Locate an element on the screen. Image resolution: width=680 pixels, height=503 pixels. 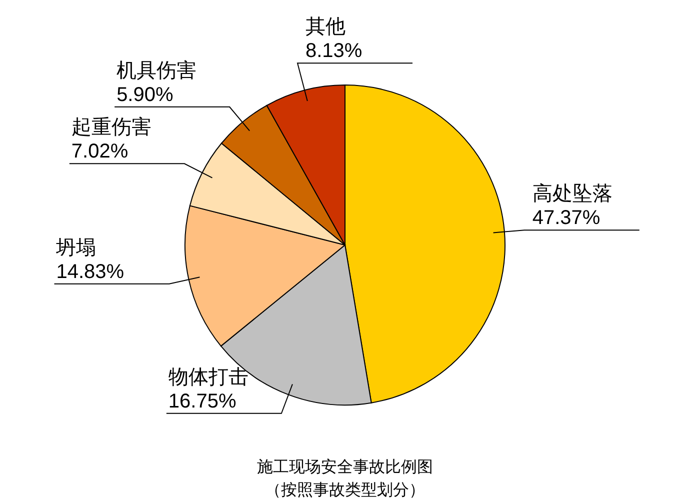
slice-label: 起重伤害 is located at coordinates (111, 127).